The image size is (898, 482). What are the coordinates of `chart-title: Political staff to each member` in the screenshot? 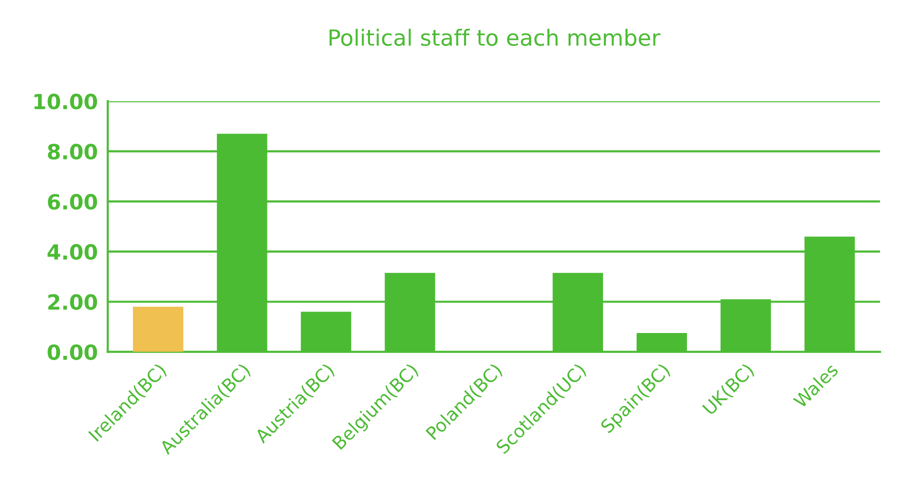 It's located at (495, 37).